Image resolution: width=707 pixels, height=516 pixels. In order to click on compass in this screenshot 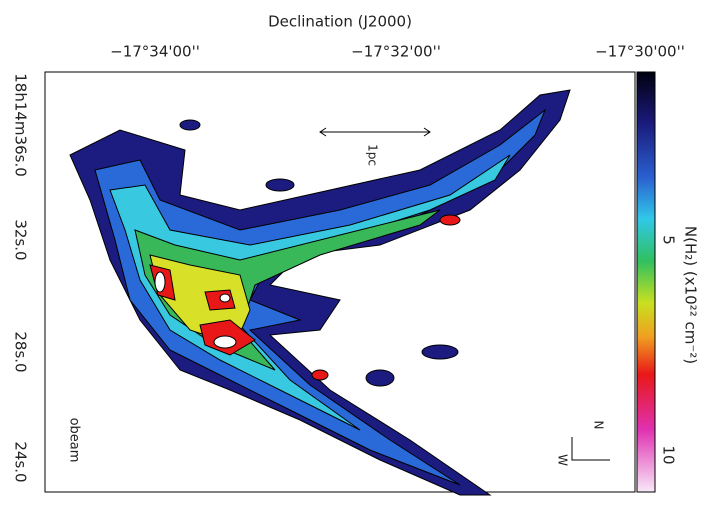, I will do `click(590, 449)`.